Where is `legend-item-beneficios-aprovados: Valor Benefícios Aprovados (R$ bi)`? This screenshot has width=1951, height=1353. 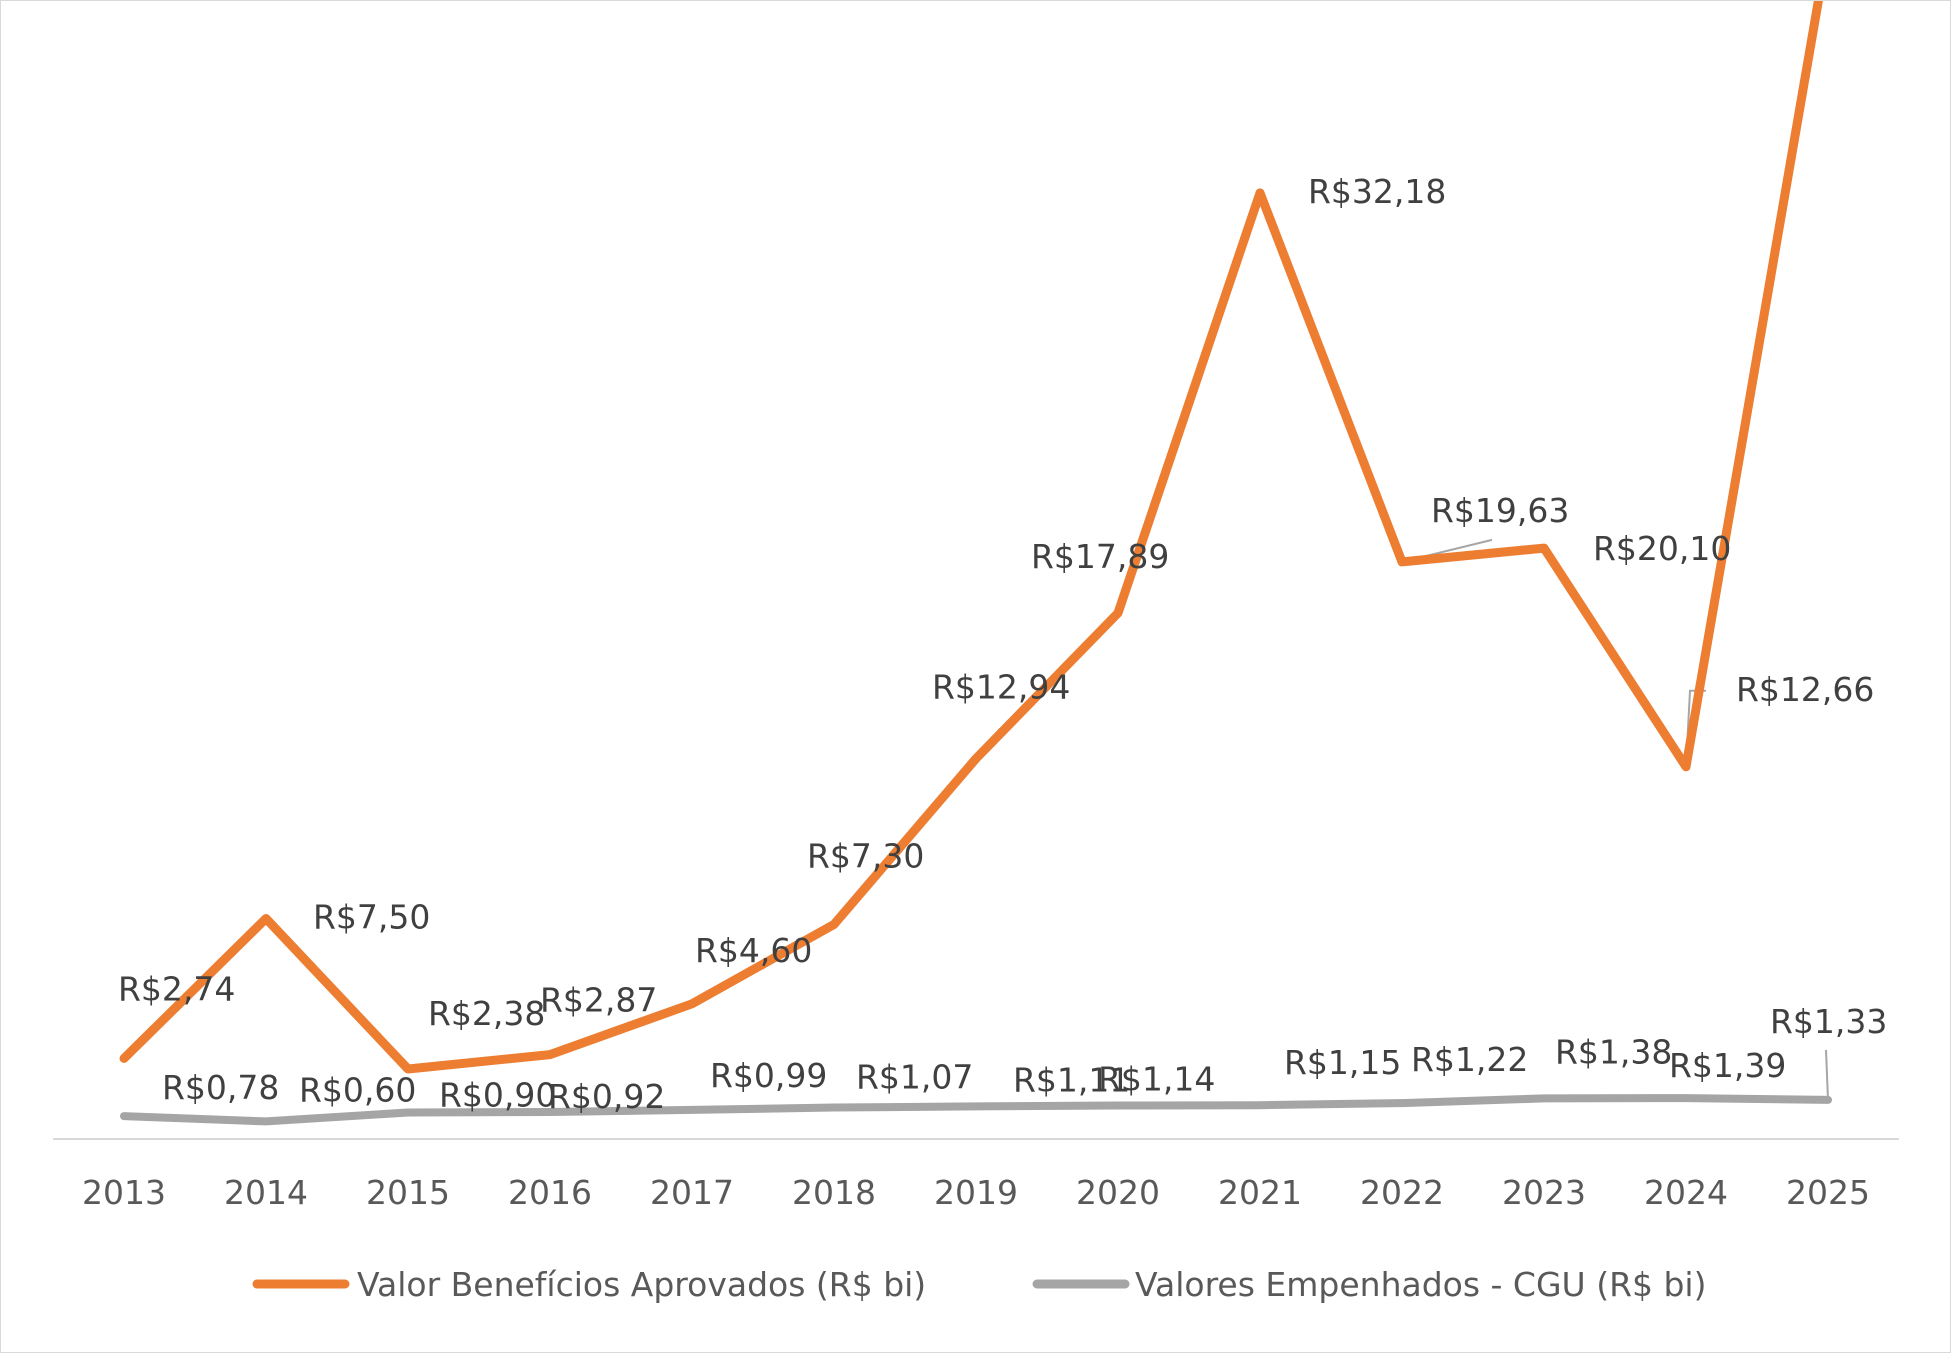 legend-item-beneficios-aprovados: Valor Benefícios Aprovados (R$ bi) is located at coordinates (589, 1284).